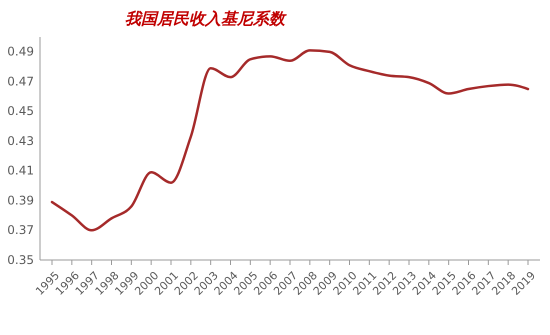  I want to click on y-tick-label: 0.47, so click(20, 81).